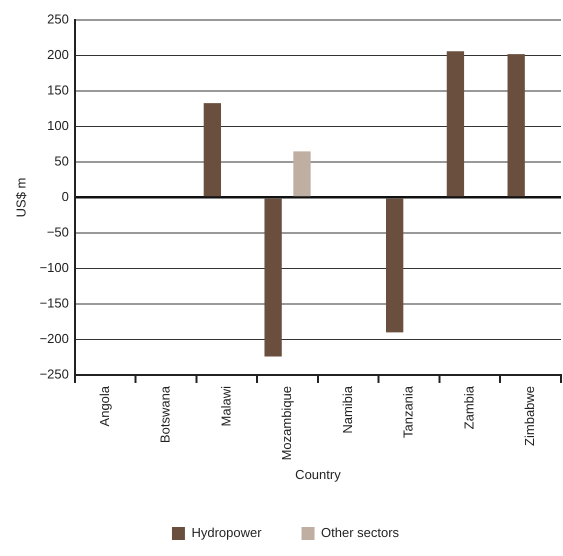  What do you see at coordinates (226, 532) in the screenshot?
I see `legend-label: Hydropower` at bounding box center [226, 532].